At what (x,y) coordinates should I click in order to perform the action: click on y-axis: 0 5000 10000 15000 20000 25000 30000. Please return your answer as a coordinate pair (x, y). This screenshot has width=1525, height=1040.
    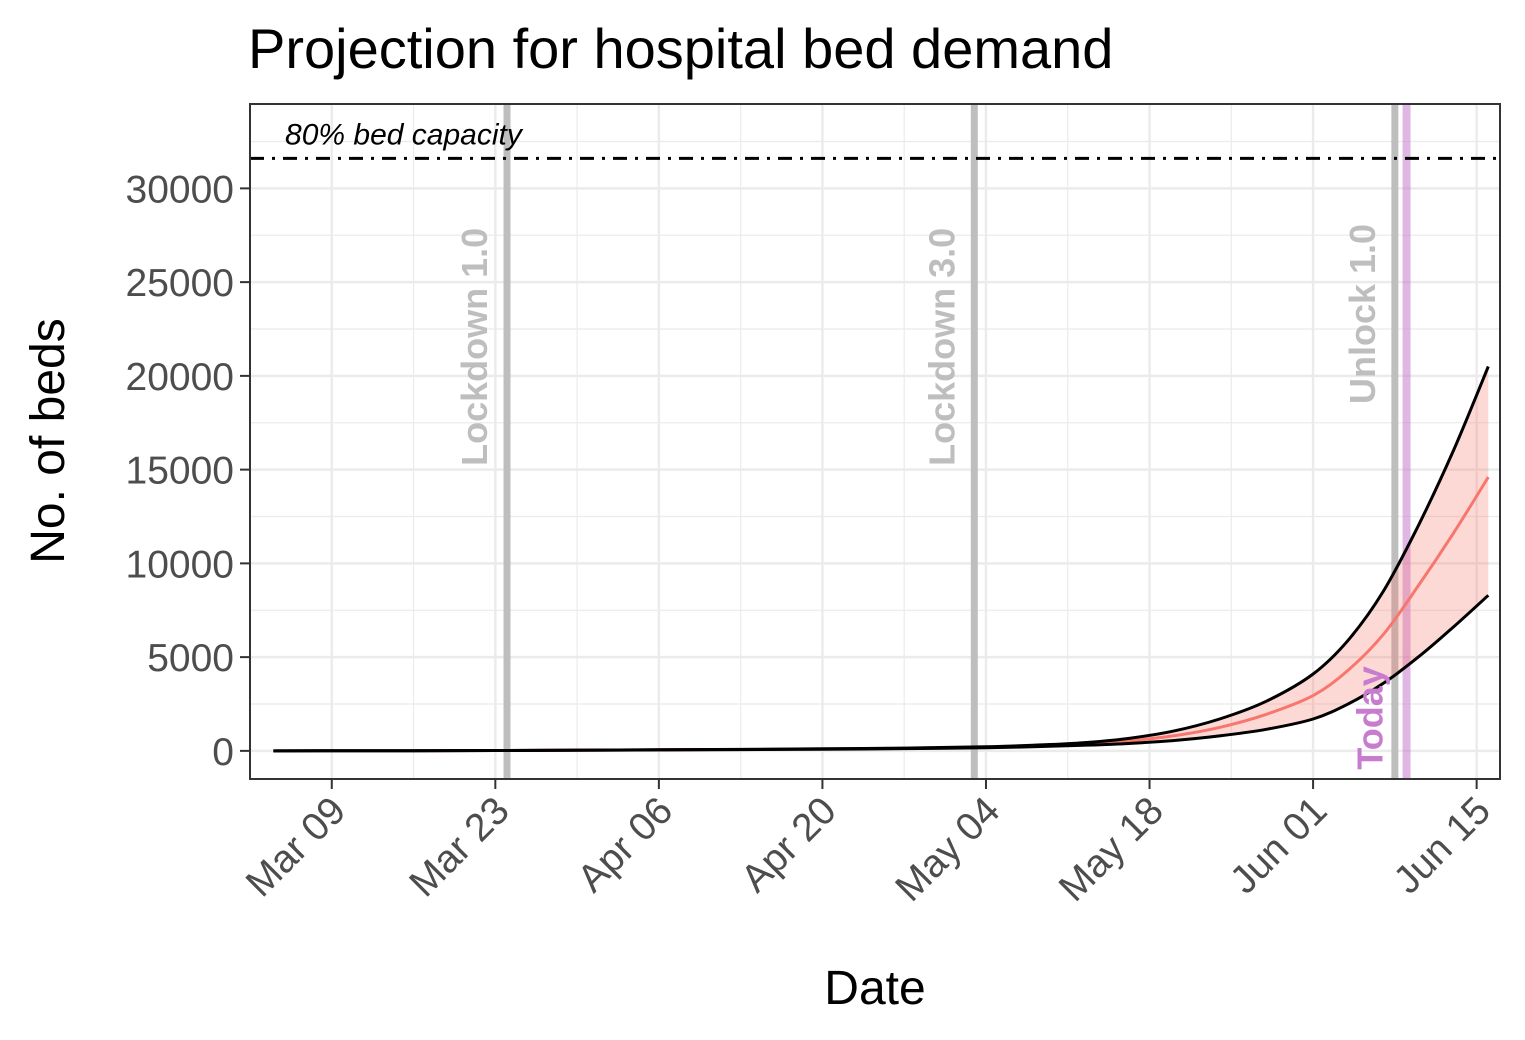
    Looking at the image, I should click on (188, 471).